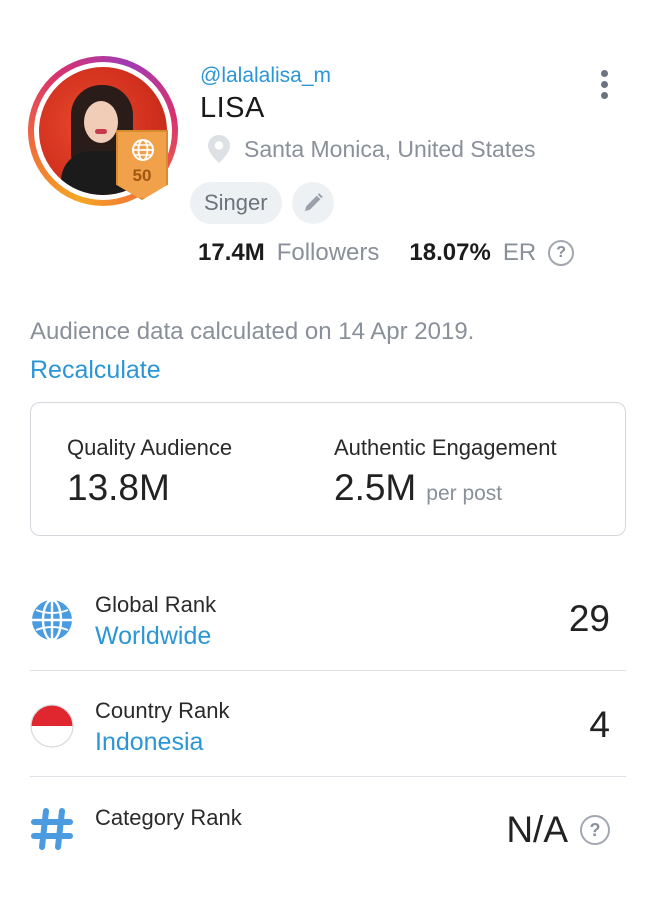  What do you see at coordinates (595, 830) in the screenshot?
I see `category-rank-help-icon: ?` at bounding box center [595, 830].